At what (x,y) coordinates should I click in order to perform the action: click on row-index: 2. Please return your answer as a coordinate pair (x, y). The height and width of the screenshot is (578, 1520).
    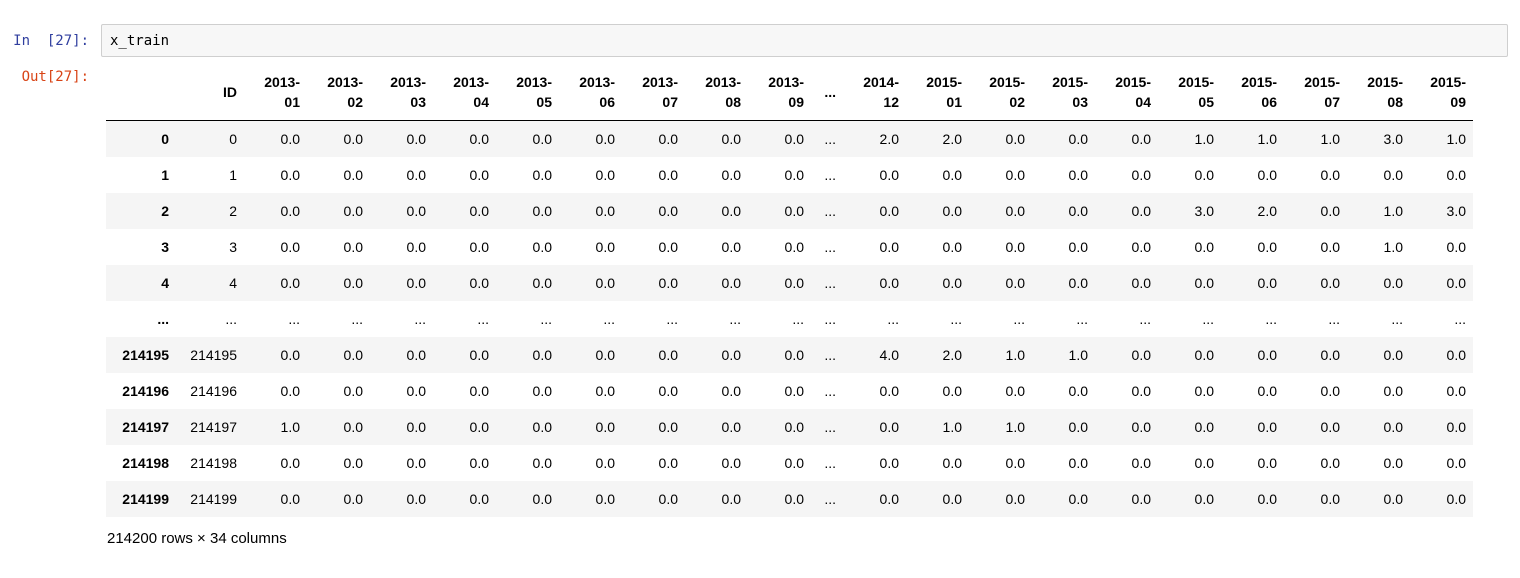
    Looking at the image, I should click on (165, 211).